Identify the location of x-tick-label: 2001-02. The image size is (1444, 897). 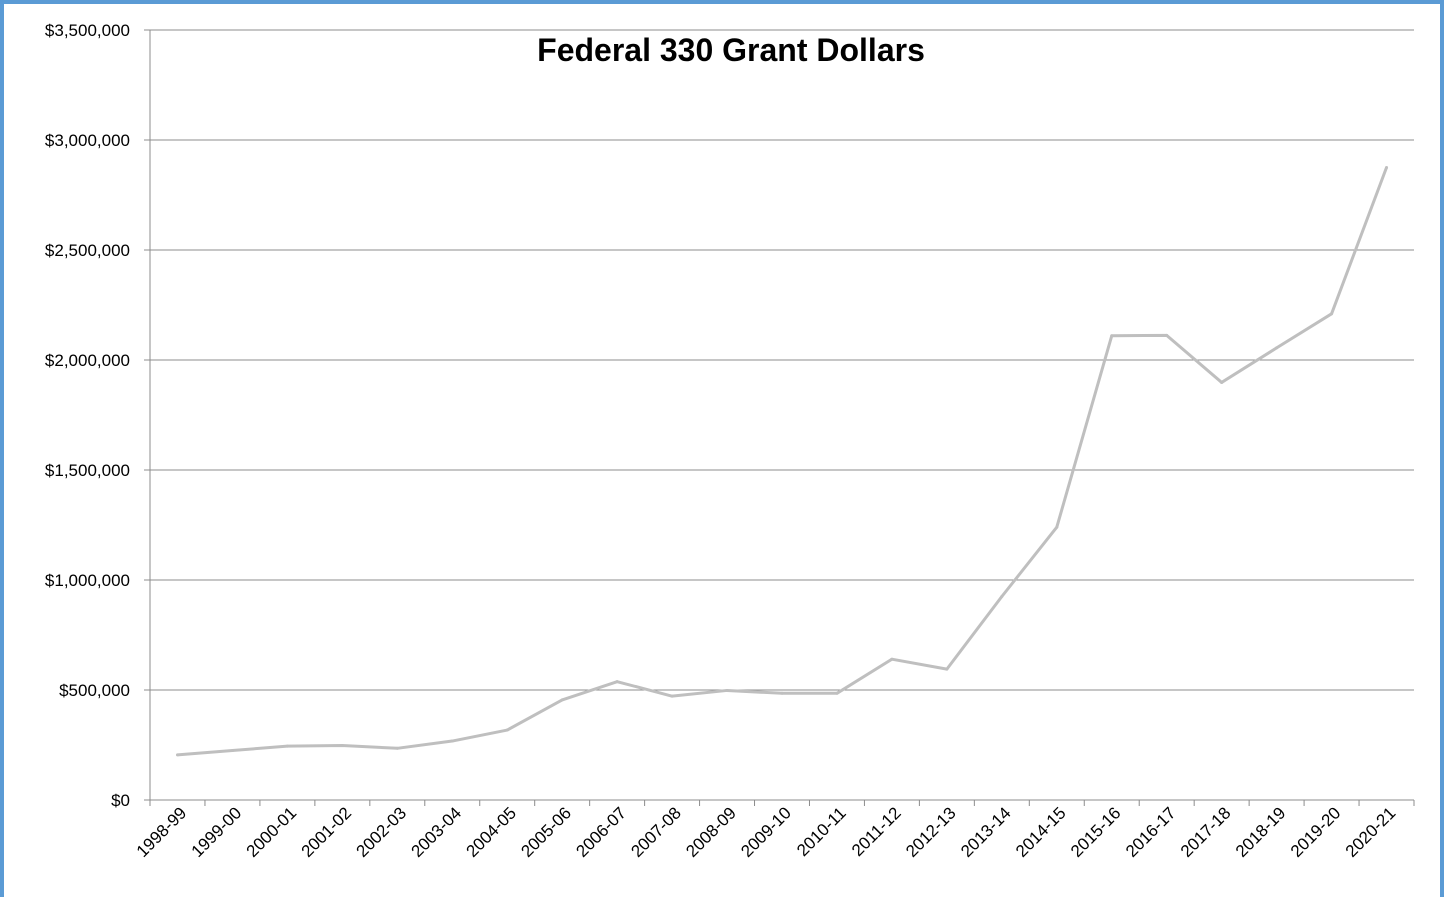
(327, 832).